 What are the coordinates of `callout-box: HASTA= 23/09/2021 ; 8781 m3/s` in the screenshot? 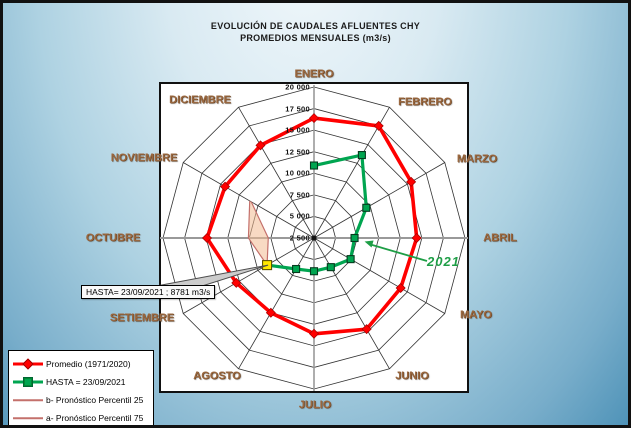 It's located at (148, 292).